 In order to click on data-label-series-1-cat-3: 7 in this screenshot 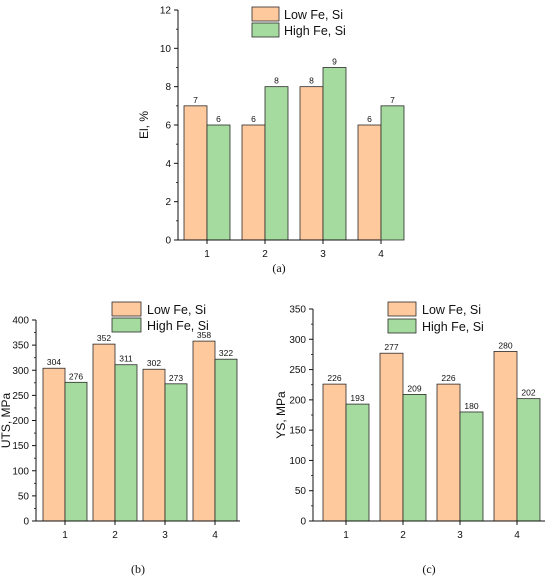, I will do `click(392, 100)`.